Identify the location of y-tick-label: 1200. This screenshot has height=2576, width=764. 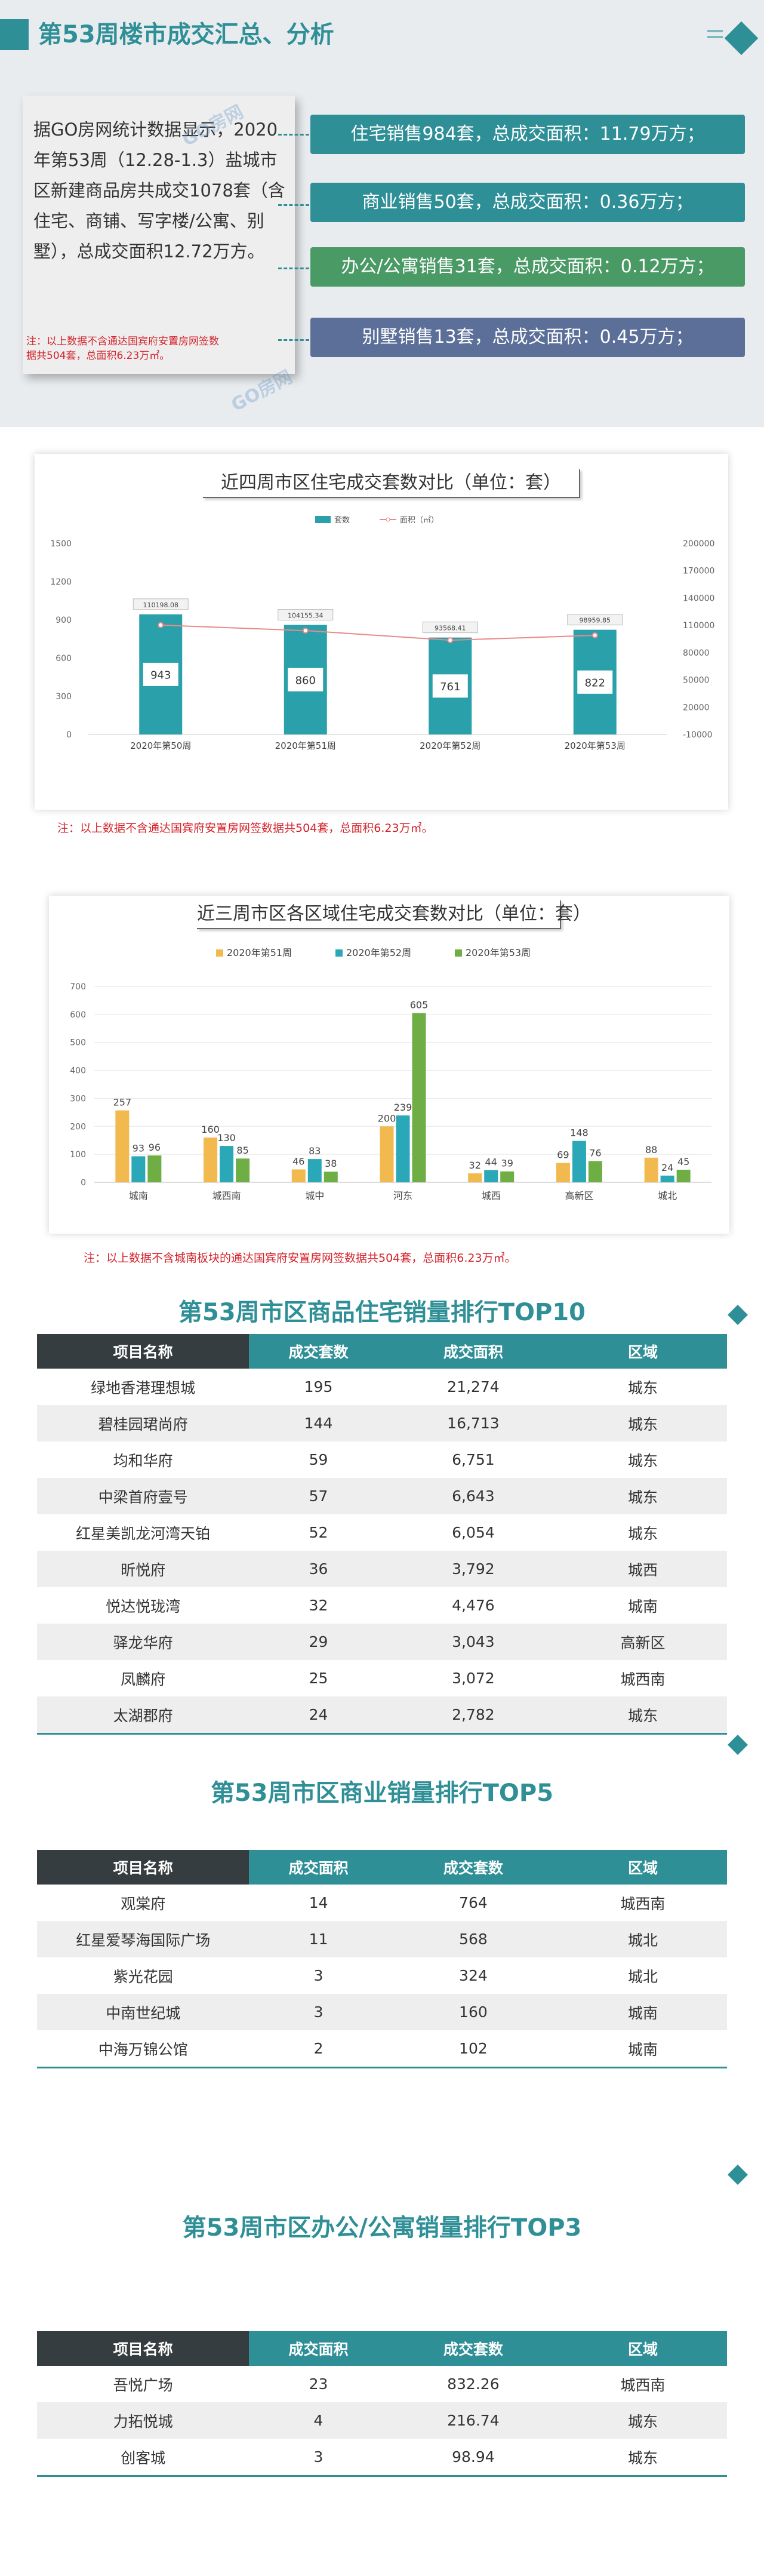
(61, 582).